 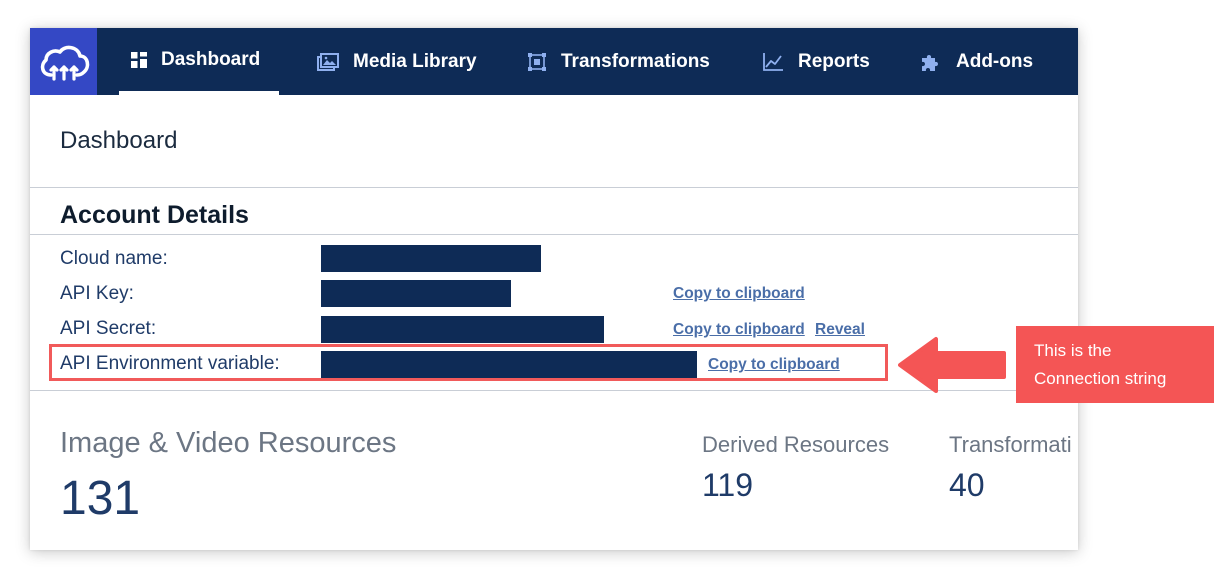 What do you see at coordinates (796, 444) in the screenshot?
I see `derived-resources-label: Derived Resources` at bounding box center [796, 444].